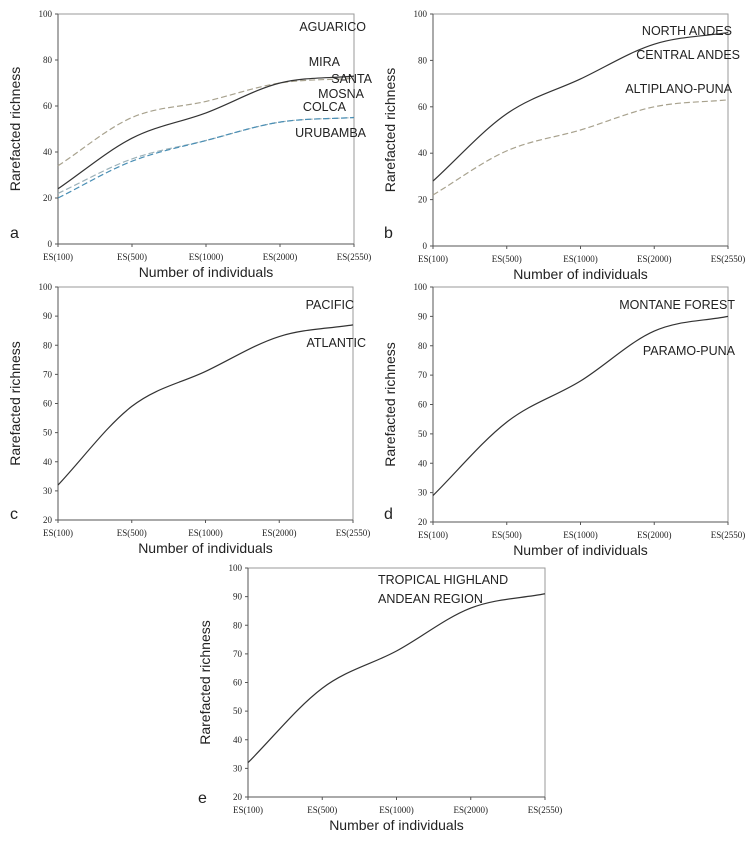 The width and height of the screenshot is (756, 850). Describe the element at coordinates (687, 31) in the screenshot. I see `region-label: NORTH ANDES` at that location.